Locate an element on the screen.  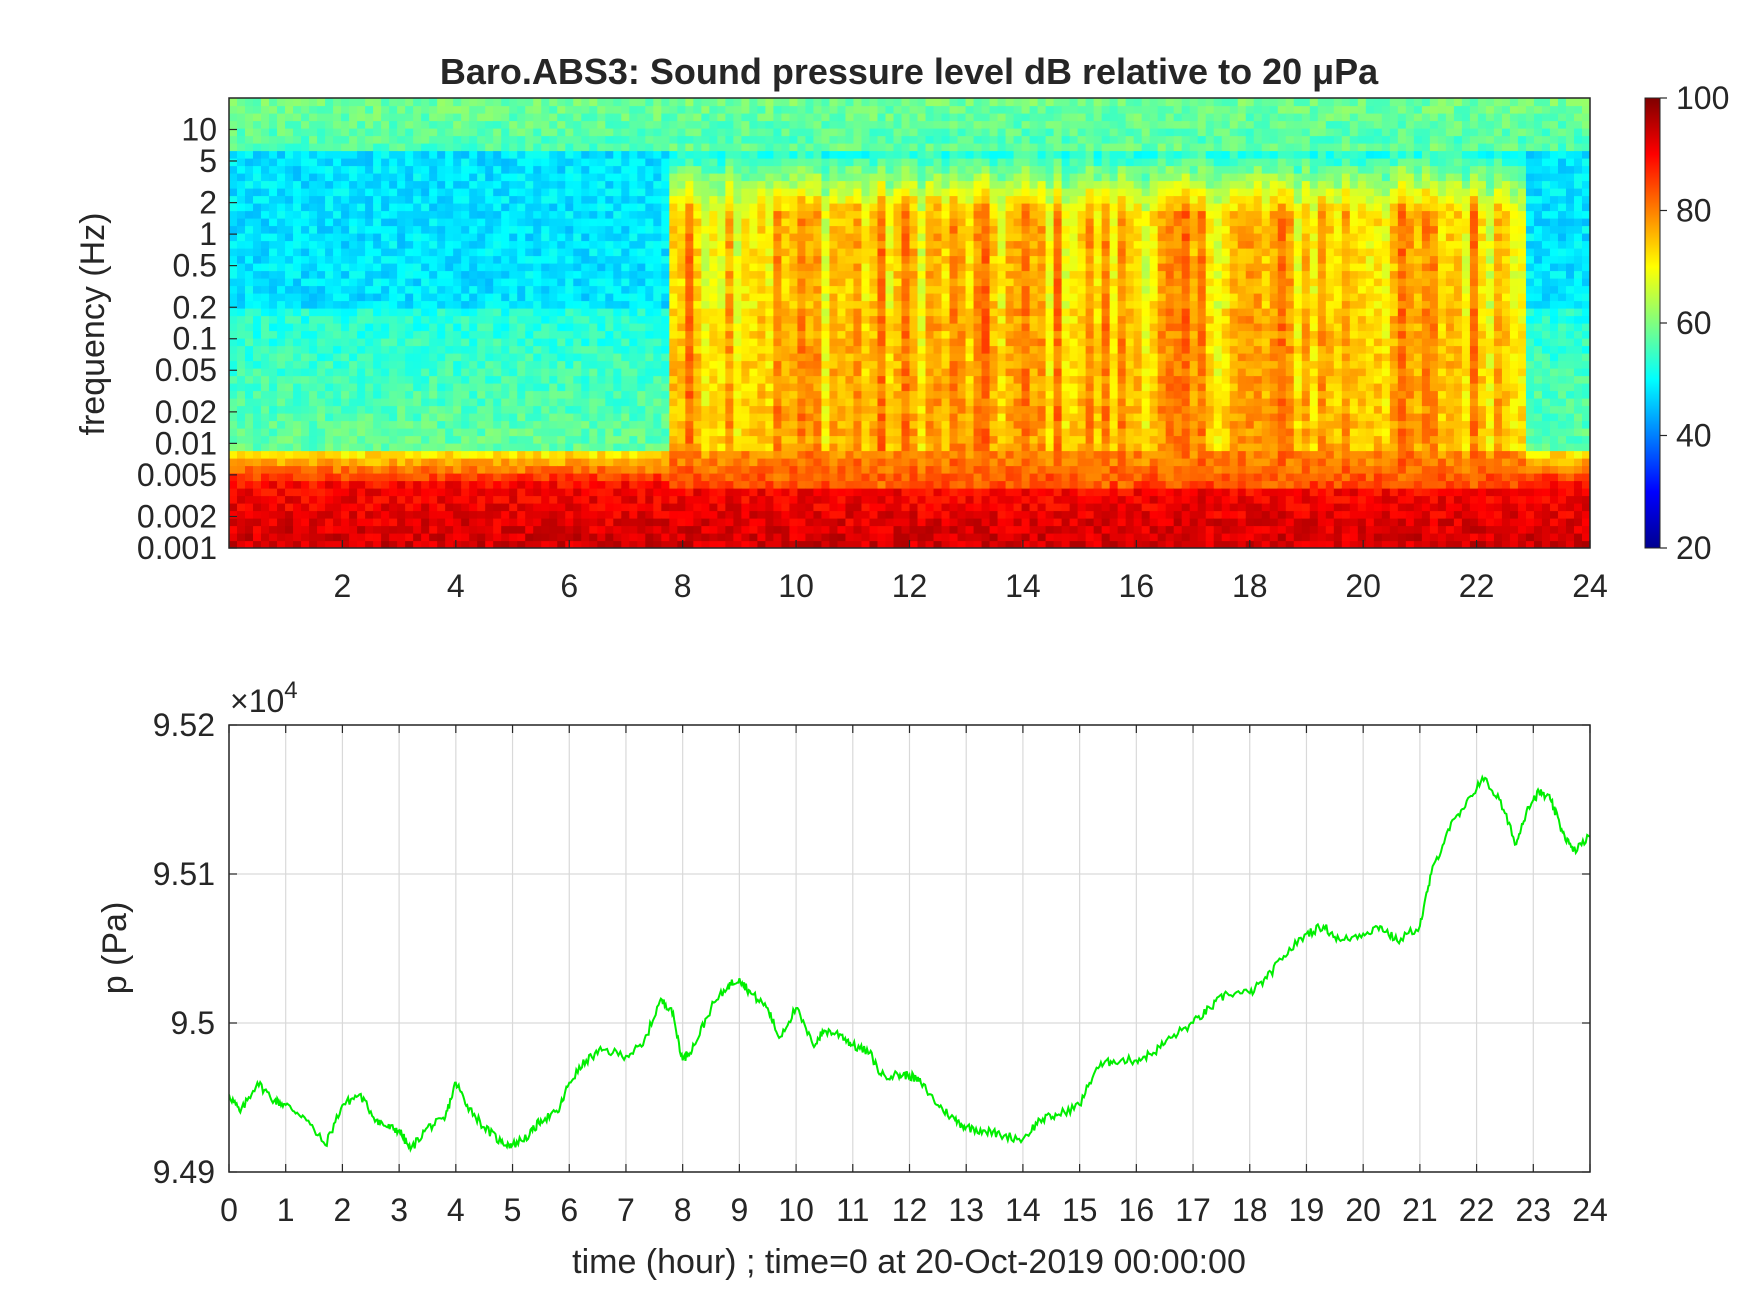
colorbar-tick-label: 80 is located at coordinates (1694, 211).